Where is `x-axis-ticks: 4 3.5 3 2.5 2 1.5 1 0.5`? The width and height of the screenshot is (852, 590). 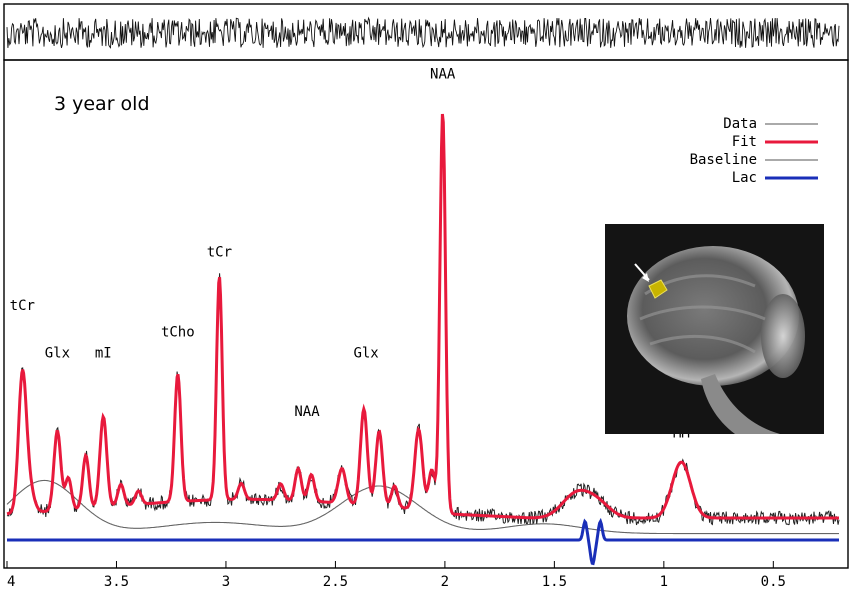
x-axis-ticks: 4 3.5 3 2.5 2 1.5 1 0.5 is located at coordinates (396, 575).